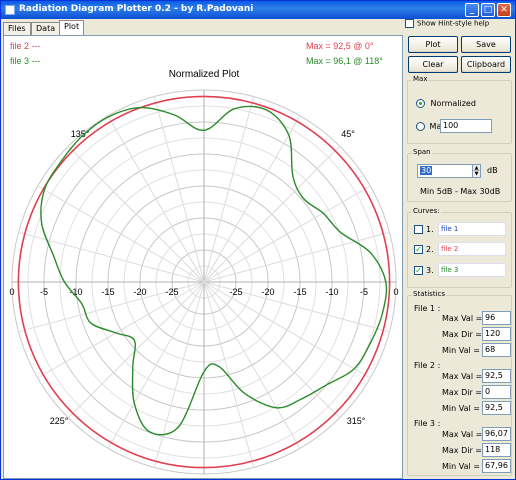 The height and width of the screenshot is (480, 516). What do you see at coordinates (11, 292) in the screenshot?
I see `tick-label-left: 0` at bounding box center [11, 292].